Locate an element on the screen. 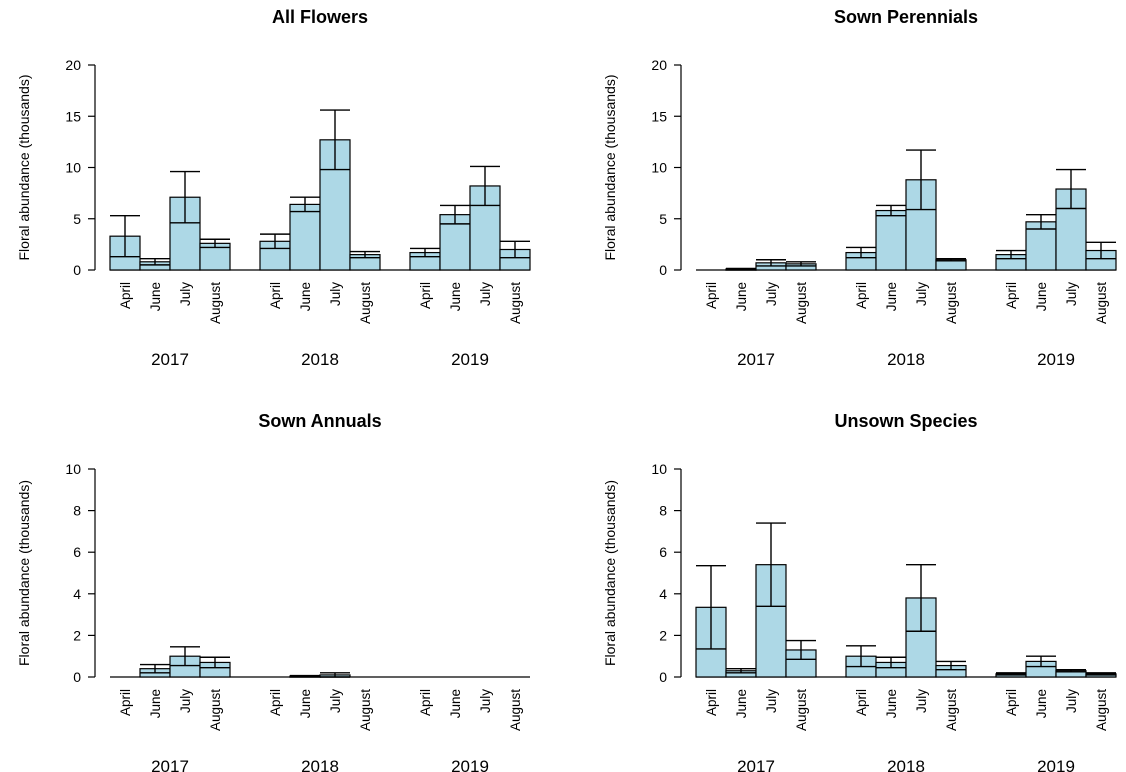 The height and width of the screenshot is (772, 1126). bar-2019-june is located at coordinates (1041, 246).